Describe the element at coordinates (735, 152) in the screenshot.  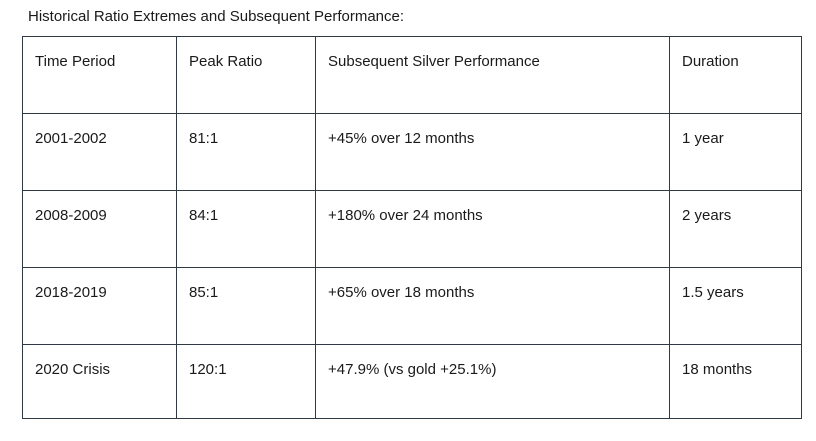
I see `table-cell: 1 year` at that location.